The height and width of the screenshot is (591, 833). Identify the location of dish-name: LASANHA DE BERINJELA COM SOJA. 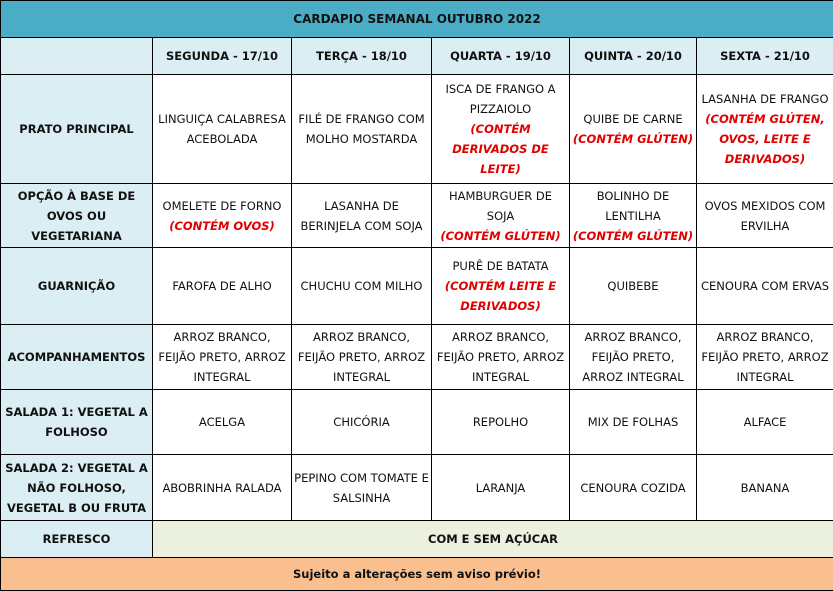
(361, 215).